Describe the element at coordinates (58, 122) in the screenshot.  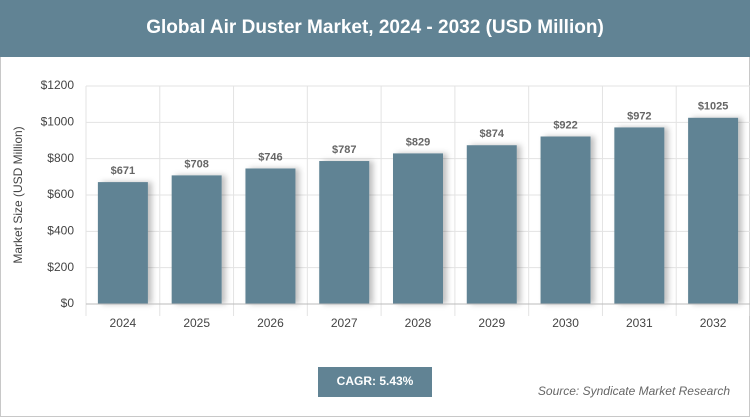
I see `y-tick-label: $1000` at that location.